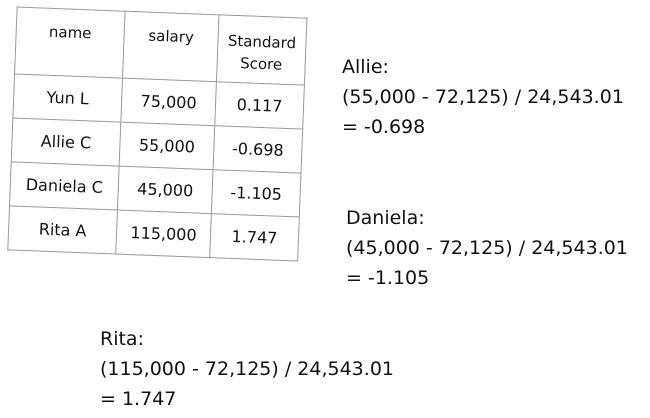 The image size is (650, 418). What do you see at coordinates (388, 278) in the screenshot?
I see `calc-result: = -1.105` at bounding box center [388, 278].